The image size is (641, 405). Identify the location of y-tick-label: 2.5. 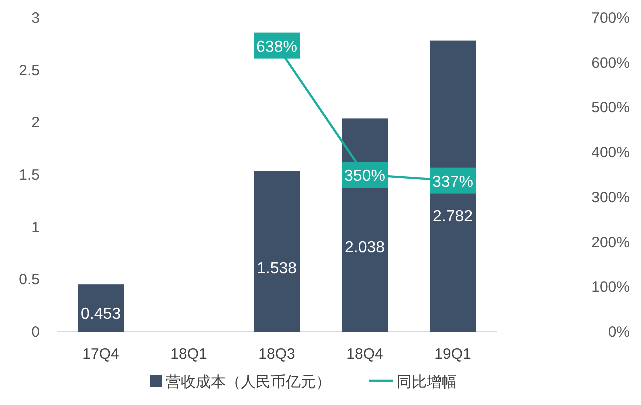
(29, 71).